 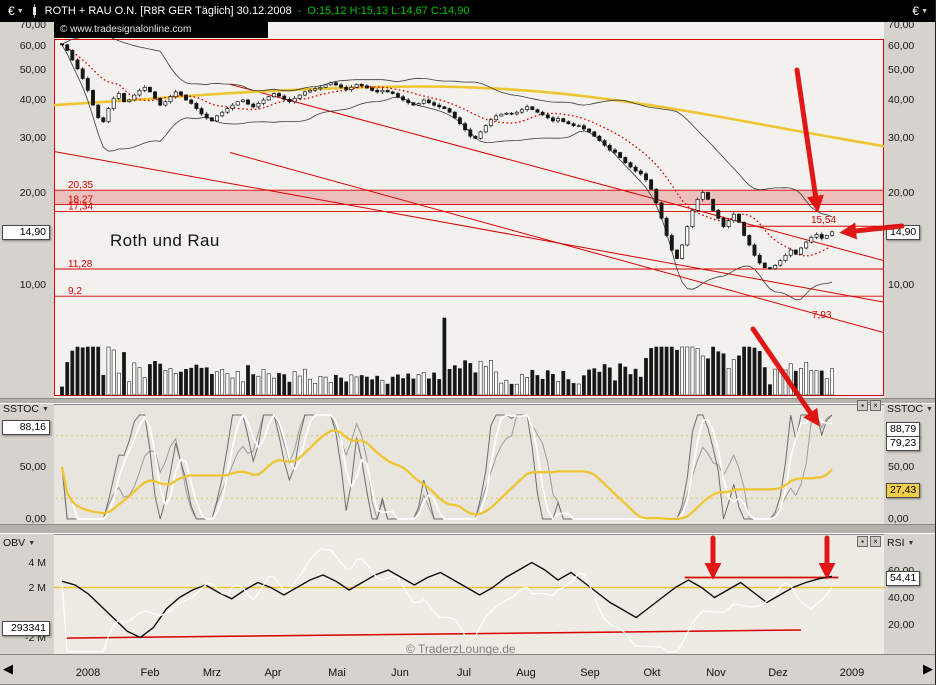 I want to click on obv-label: OBV, so click(x=14, y=543).